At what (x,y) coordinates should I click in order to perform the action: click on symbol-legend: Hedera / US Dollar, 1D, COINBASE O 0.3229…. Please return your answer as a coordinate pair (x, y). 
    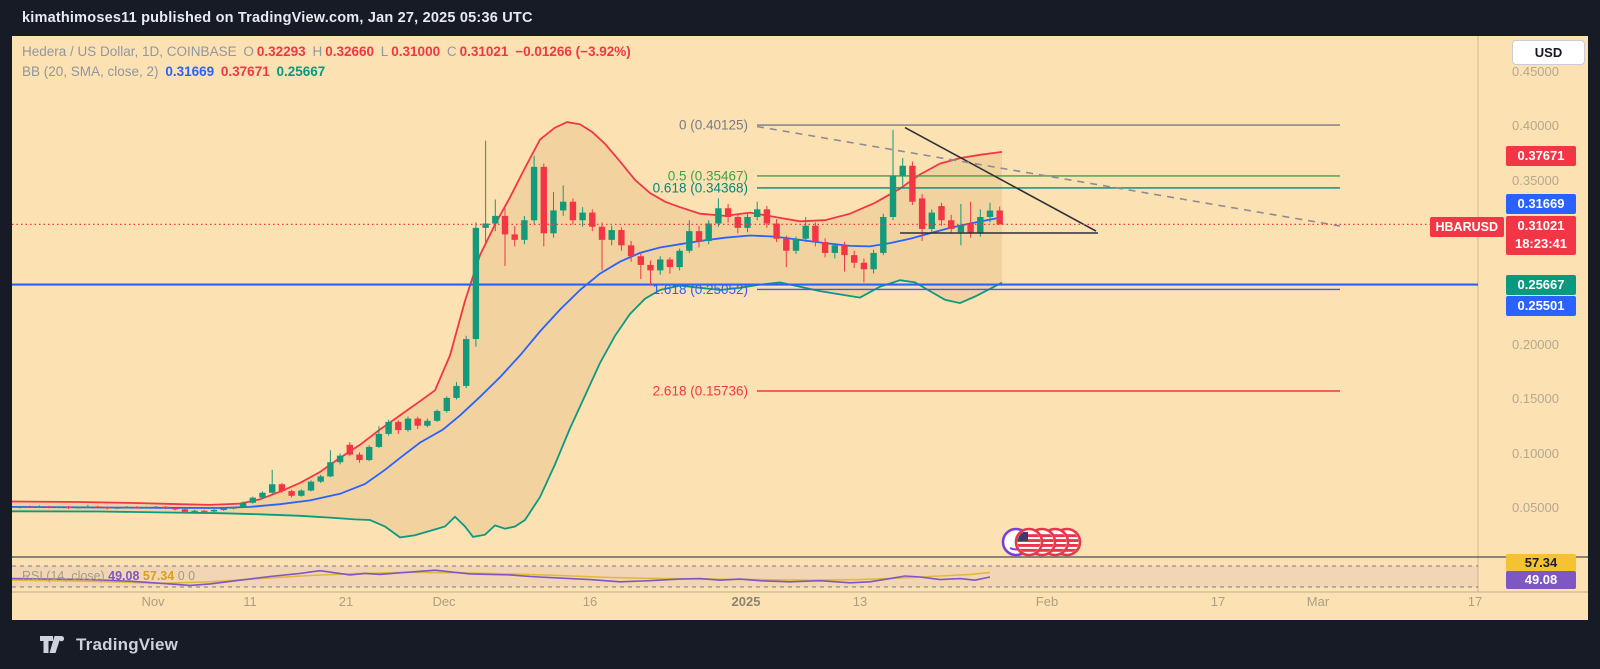
    Looking at the image, I should click on (328, 51).